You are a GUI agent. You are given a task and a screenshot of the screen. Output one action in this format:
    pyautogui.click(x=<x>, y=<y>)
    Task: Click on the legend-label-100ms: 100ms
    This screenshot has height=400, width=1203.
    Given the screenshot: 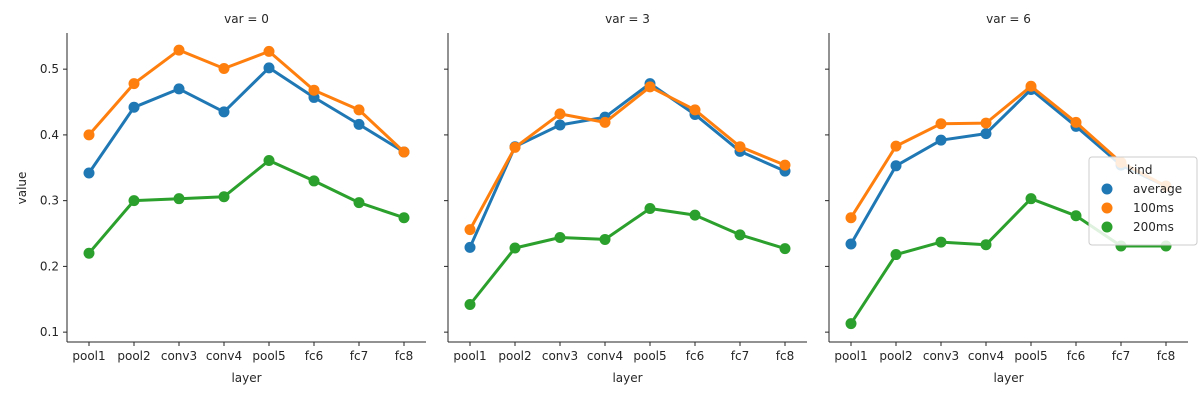 What is the action you would take?
    pyautogui.click(x=1153, y=208)
    